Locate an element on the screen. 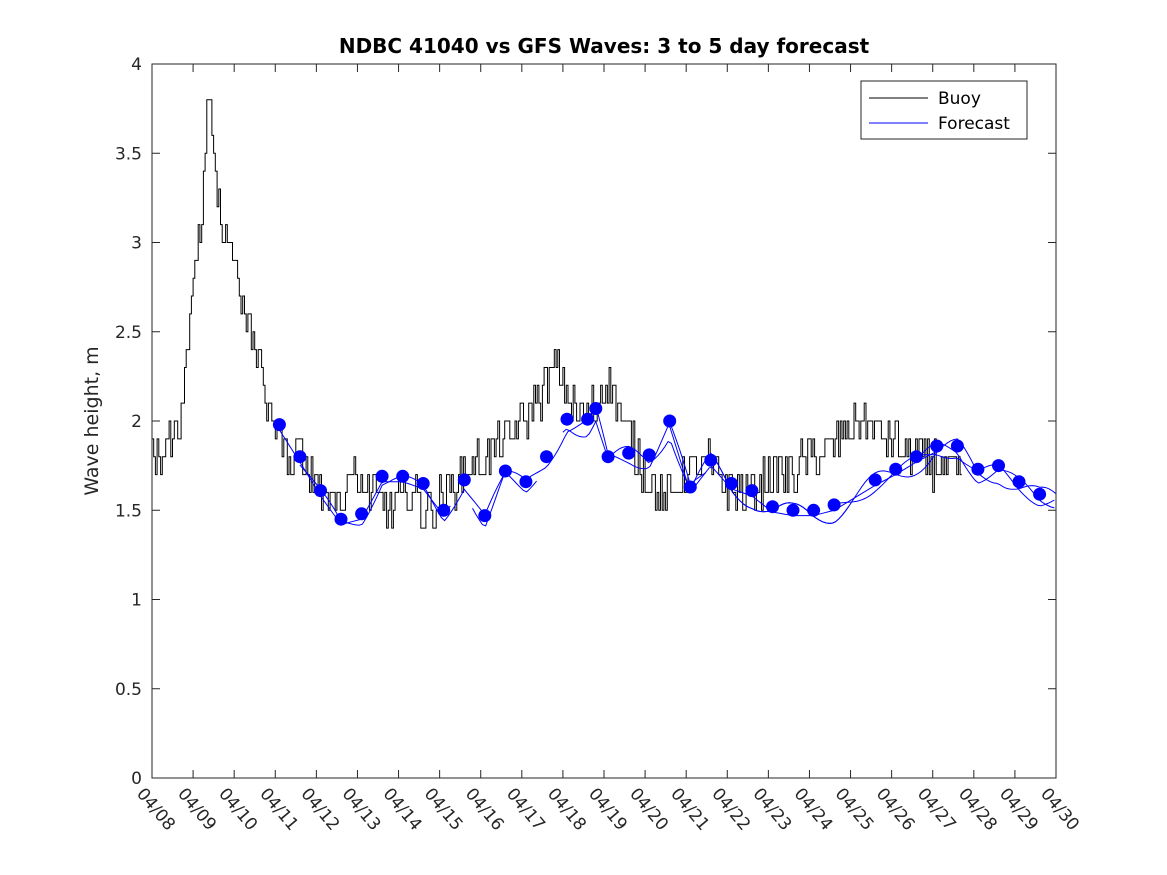 The image size is (1167, 875). x-tick-label: 04/30 is located at coordinates (1059, 809).